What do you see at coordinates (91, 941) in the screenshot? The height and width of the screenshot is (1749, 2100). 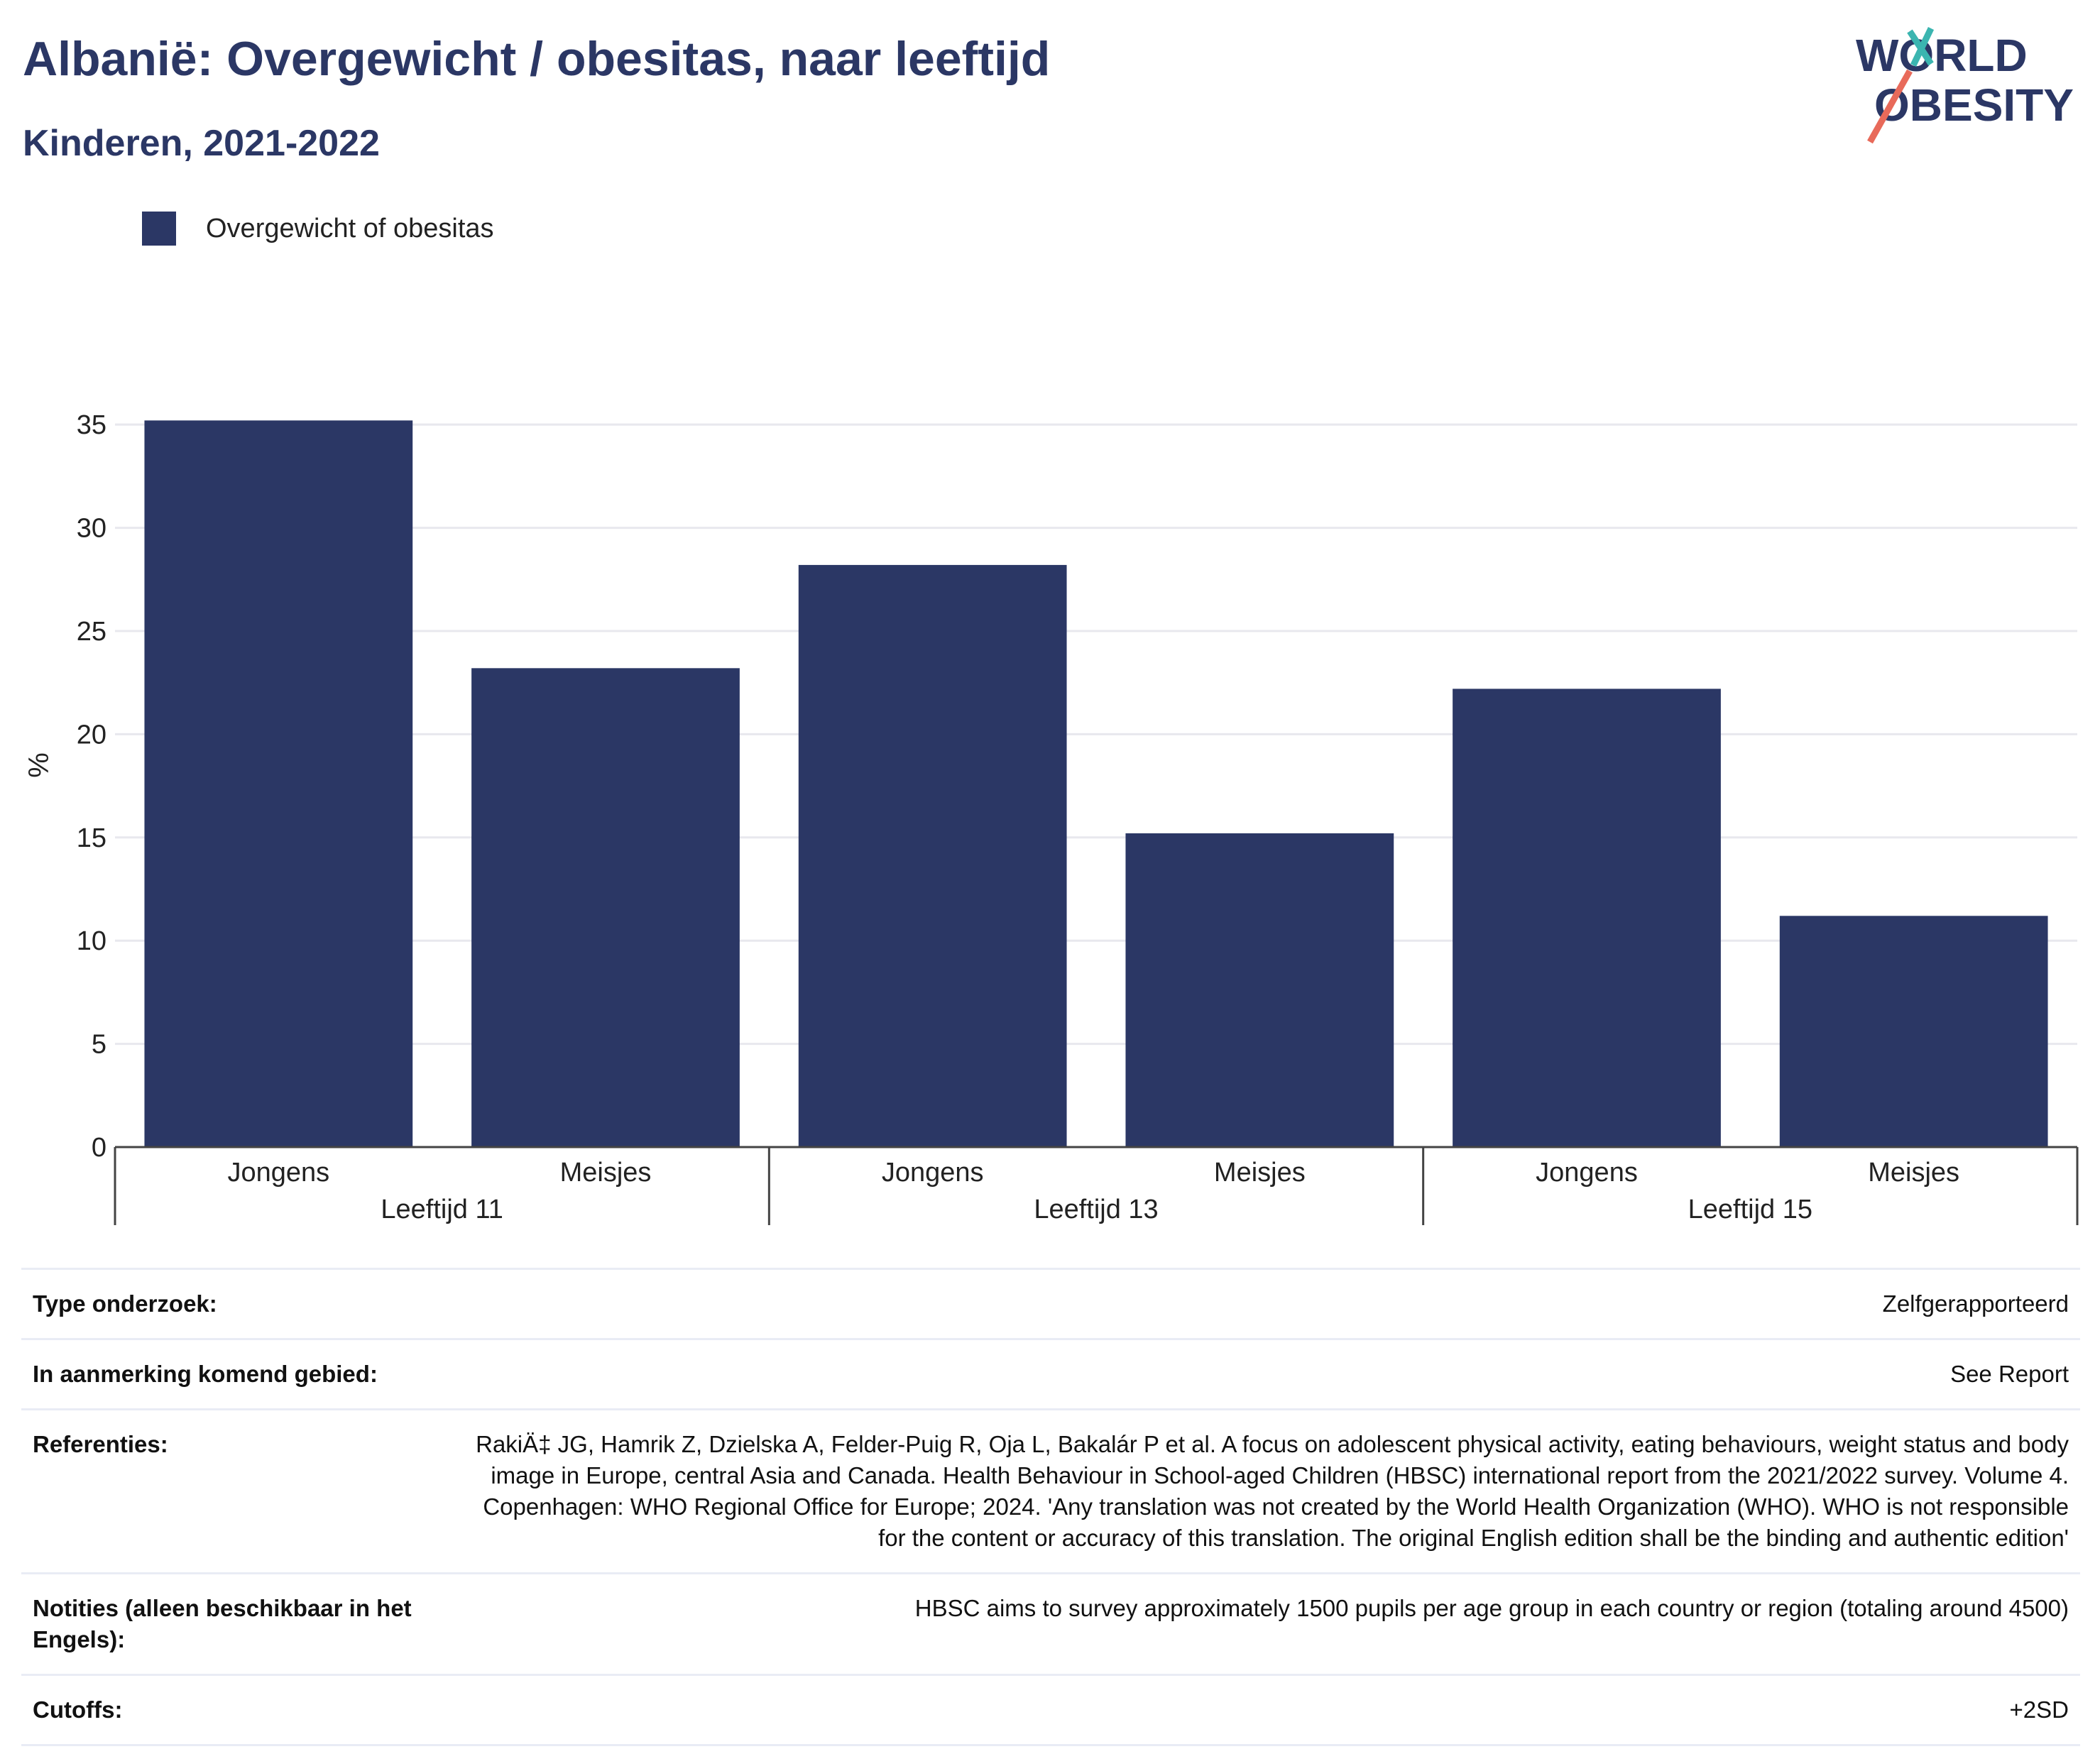 I see `y-tick-label: 10` at bounding box center [91, 941].